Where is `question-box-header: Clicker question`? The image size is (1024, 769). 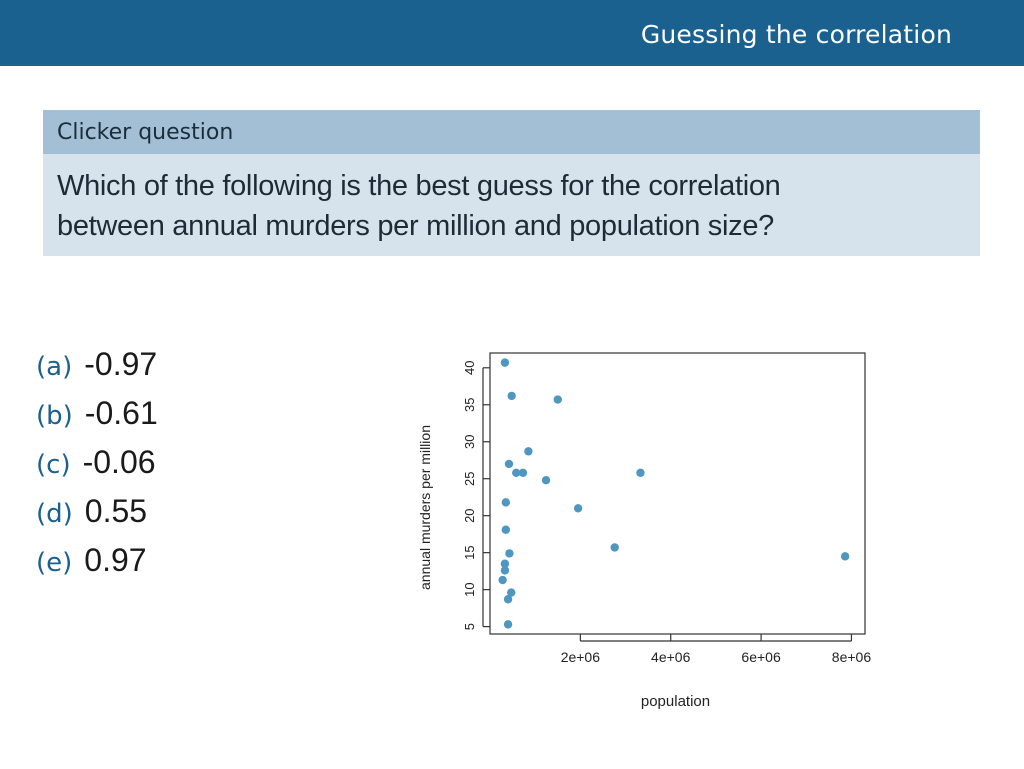
question-box-header: Clicker question is located at coordinates (511, 132).